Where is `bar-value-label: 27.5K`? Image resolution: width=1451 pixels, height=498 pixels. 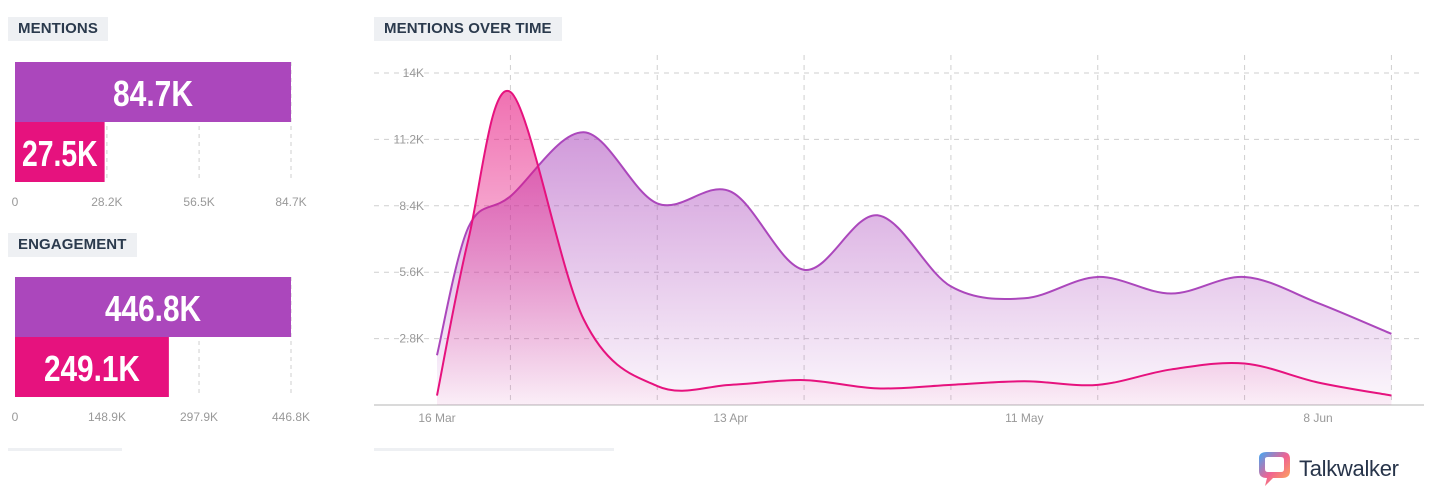
bar-value-label: 27.5K is located at coordinates (60, 153).